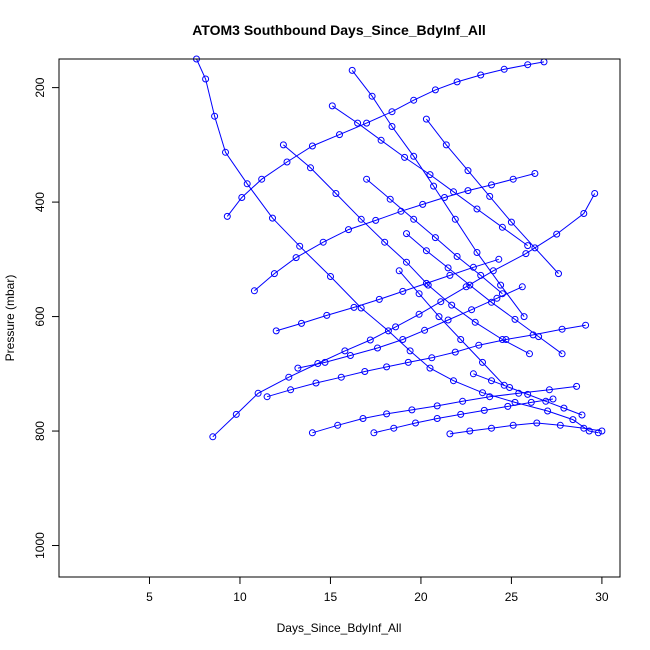 This screenshot has width=650, height=650. Describe the element at coordinates (512, 597) in the screenshot. I see `x-tick-label: 25` at that location.